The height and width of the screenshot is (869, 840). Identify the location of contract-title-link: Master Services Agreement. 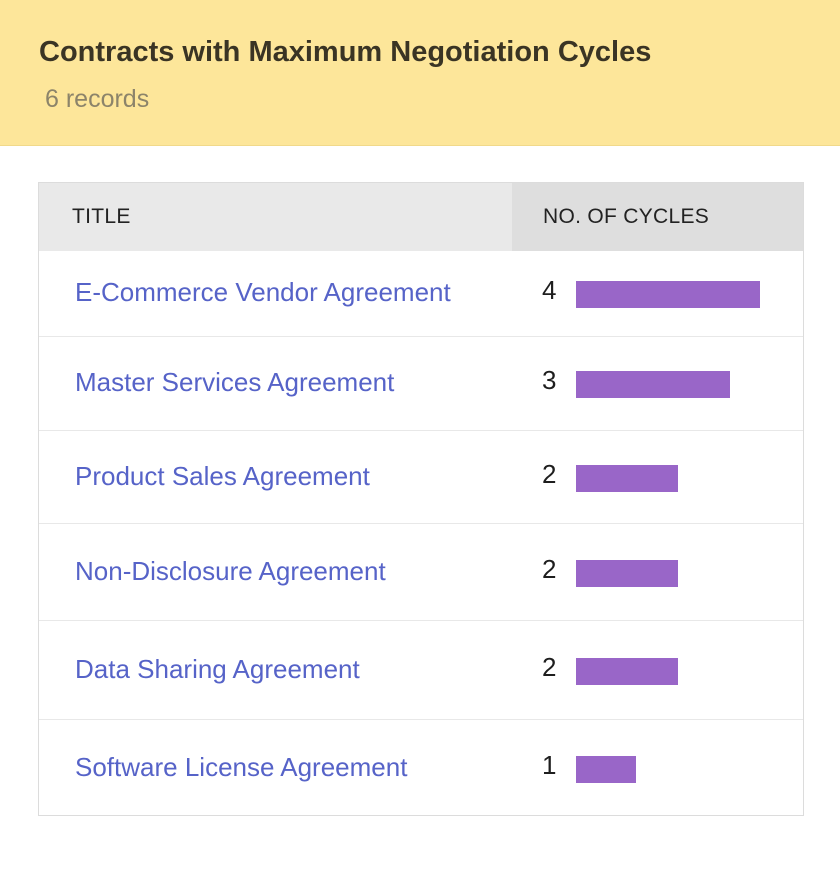
(235, 382).